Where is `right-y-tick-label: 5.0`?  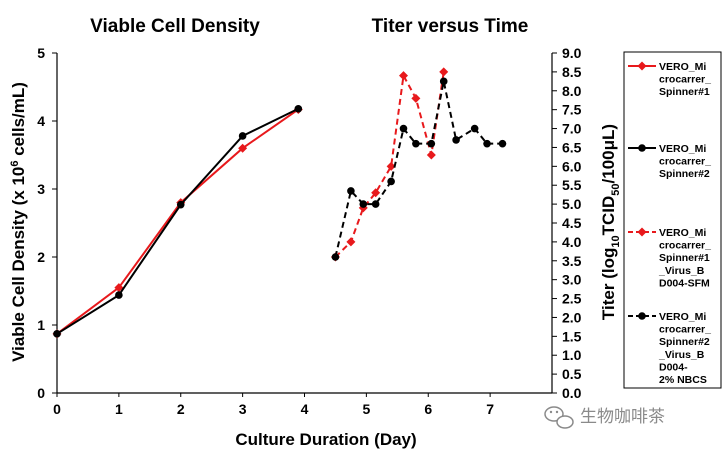
right-y-tick-label: 5.0 is located at coordinates (572, 204).